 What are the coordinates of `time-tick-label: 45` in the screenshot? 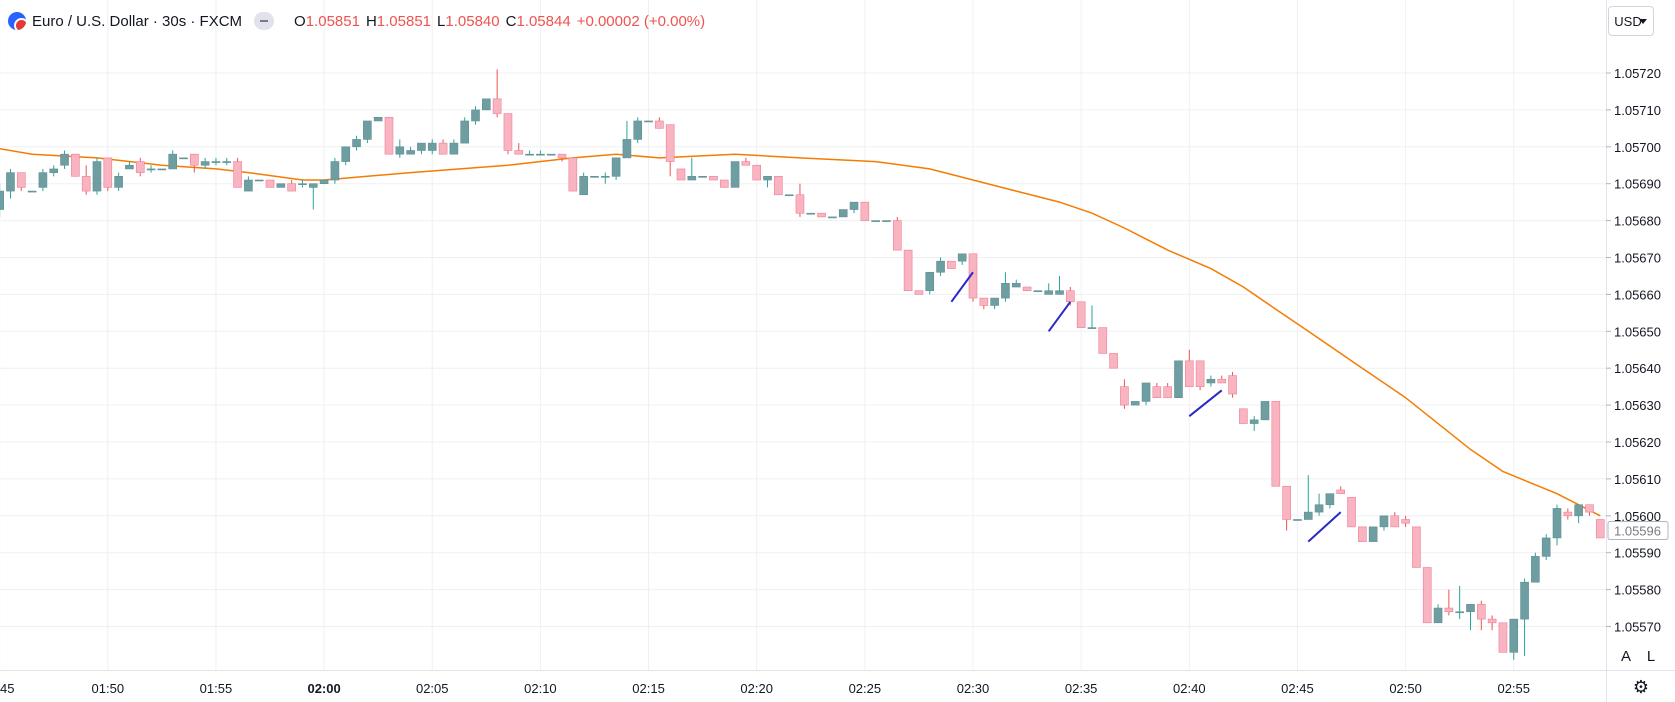 It's located at (7, 688).